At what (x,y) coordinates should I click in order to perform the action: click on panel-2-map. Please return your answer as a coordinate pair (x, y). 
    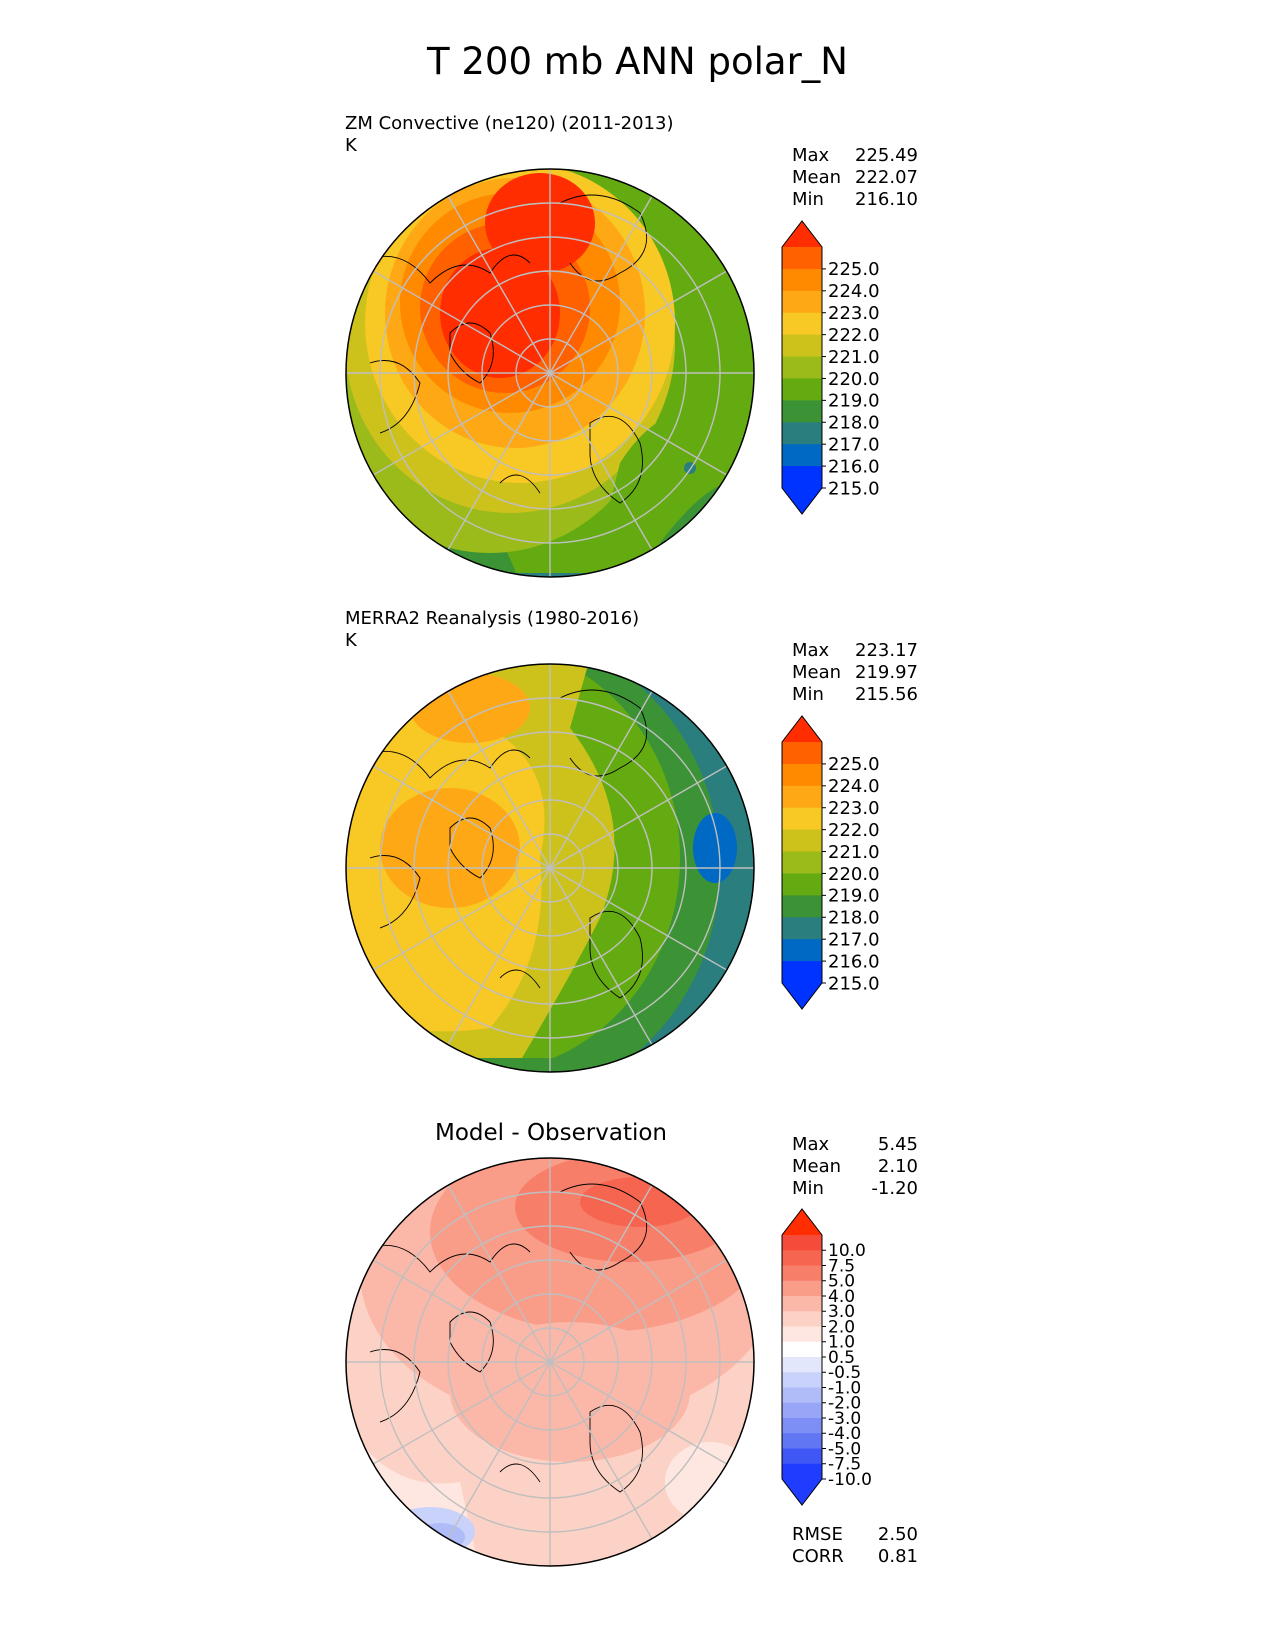
    Looking at the image, I should click on (550, 868).